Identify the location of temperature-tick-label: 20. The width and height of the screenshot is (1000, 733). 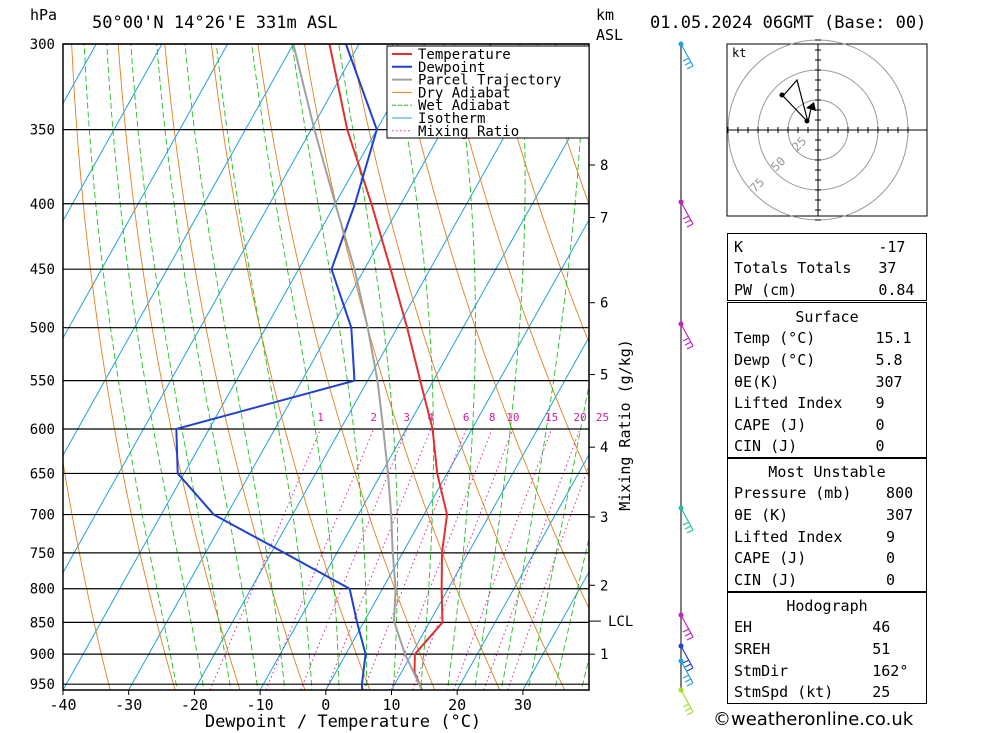
(457, 705).